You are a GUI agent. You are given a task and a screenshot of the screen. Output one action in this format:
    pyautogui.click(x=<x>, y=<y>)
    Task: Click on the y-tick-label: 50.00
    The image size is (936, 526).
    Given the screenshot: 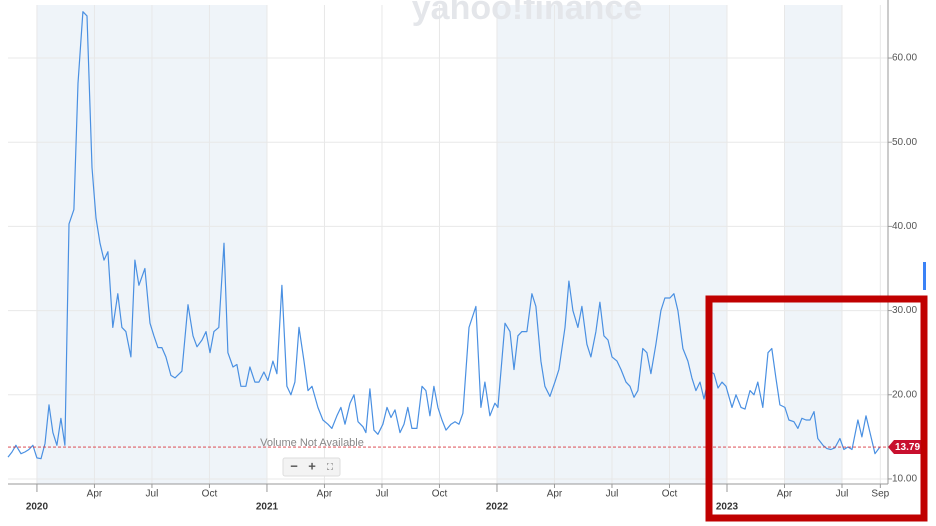 What is the action you would take?
    pyautogui.click(x=904, y=142)
    